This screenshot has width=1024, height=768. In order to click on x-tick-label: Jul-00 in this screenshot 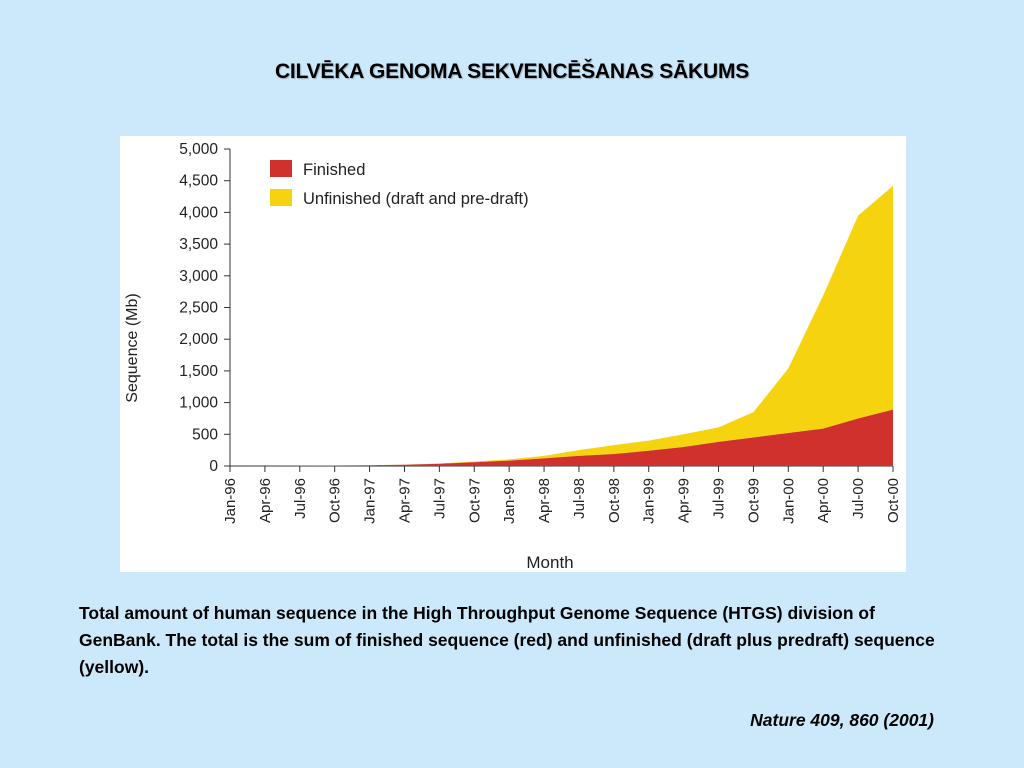, I will do `click(858, 498)`.